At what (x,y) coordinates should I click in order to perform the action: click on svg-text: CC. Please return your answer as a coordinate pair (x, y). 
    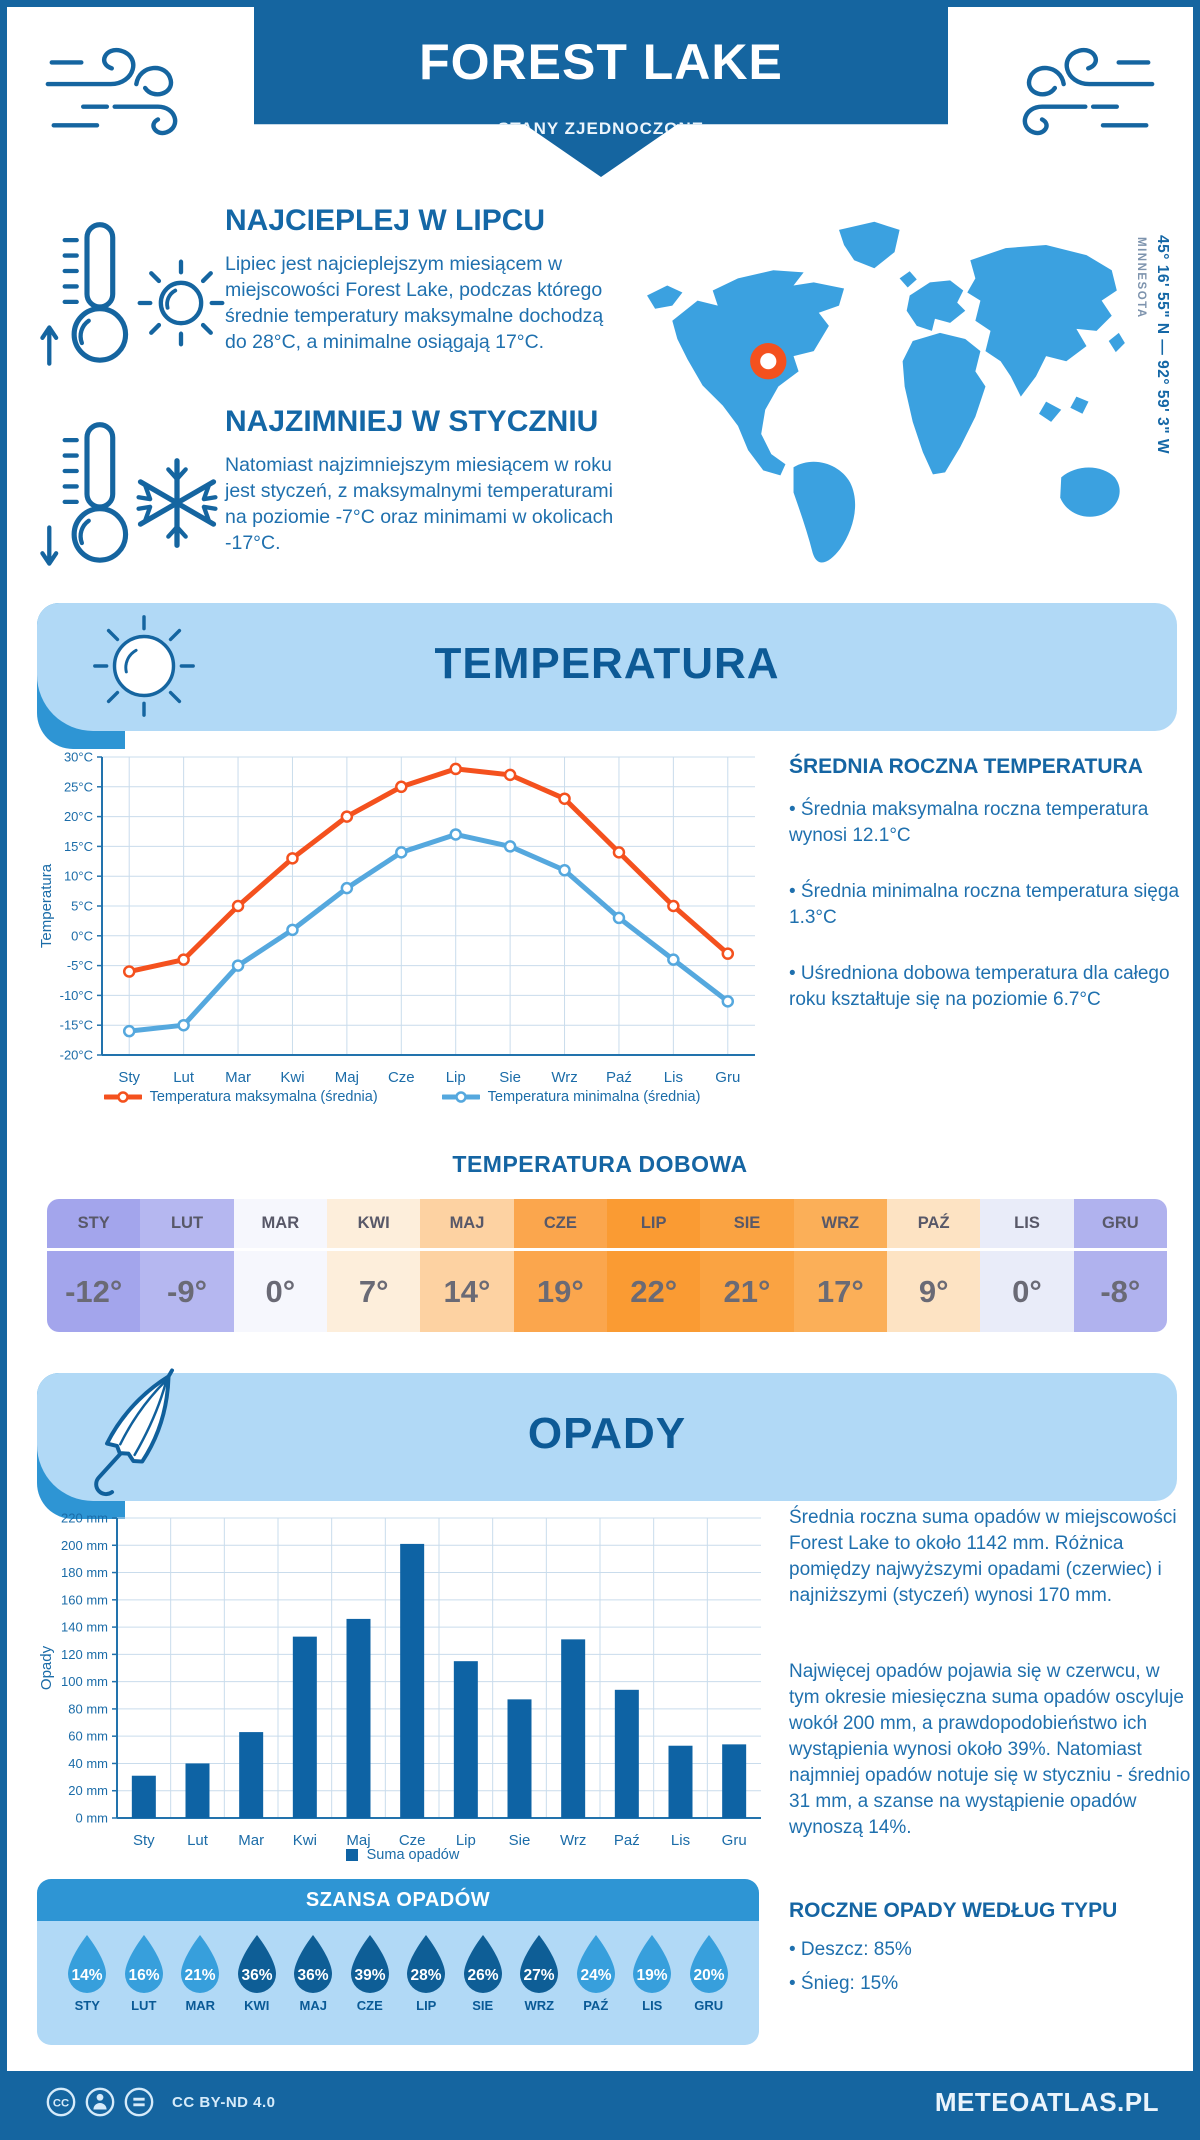
    Looking at the image, I should click on (61, 2104).